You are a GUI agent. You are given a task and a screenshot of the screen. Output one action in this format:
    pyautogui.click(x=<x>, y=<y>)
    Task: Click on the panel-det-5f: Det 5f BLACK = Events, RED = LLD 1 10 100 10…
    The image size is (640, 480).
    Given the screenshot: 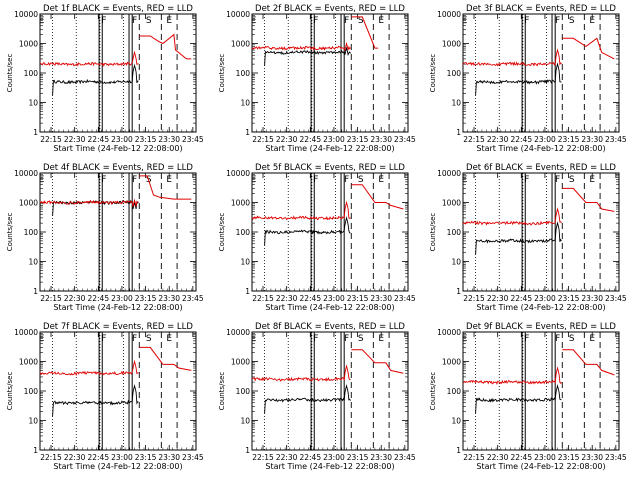 What is the action you would take?
    pyautogui.click(x=317, y=237)
    